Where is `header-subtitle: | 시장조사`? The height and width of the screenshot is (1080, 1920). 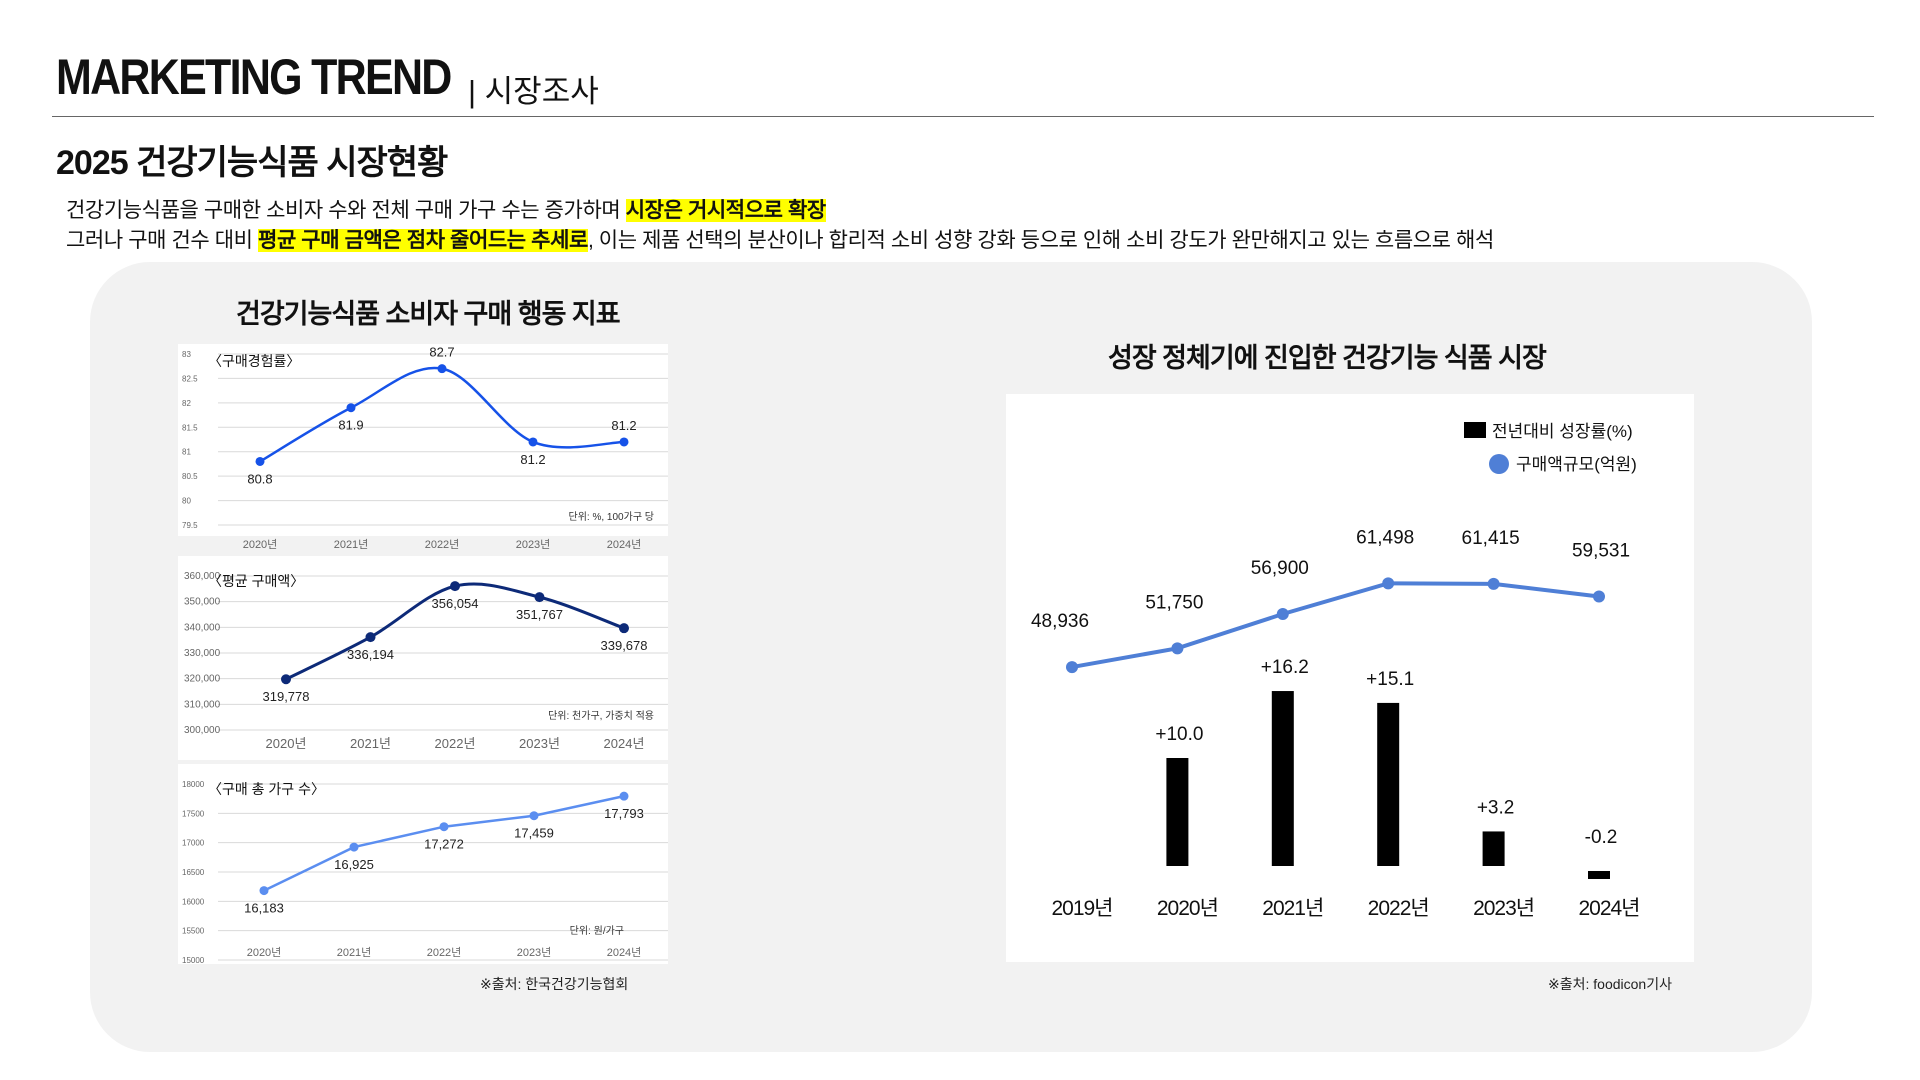 header-subtitle: | 시장조사 is located at coordinates (533, 91).